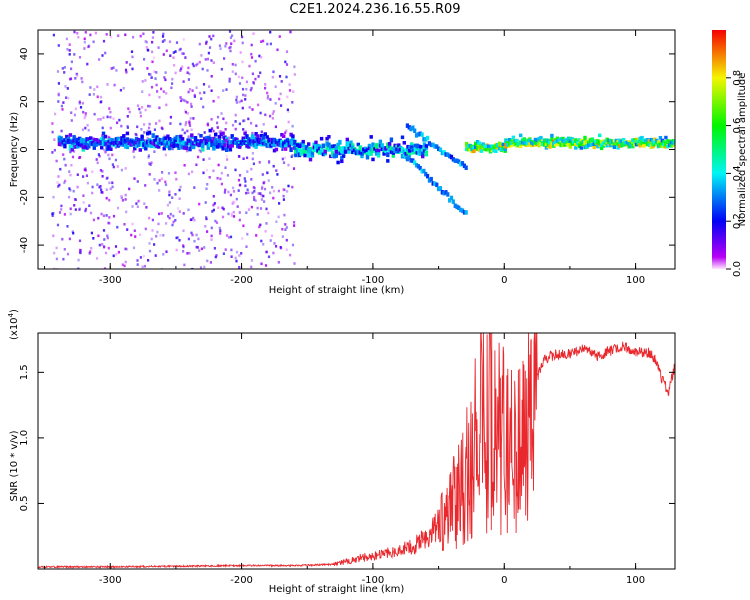 The image size is (750, 600). What do you see at coordinates (24, 245) in the screenshot?
I see `y-tick-label: -40` at bounding box center [24, 245].